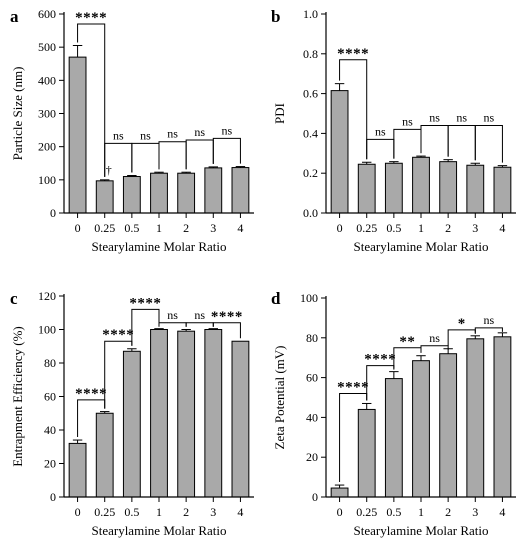  I want to click on y-tick-label: 500, so click(47, 47).